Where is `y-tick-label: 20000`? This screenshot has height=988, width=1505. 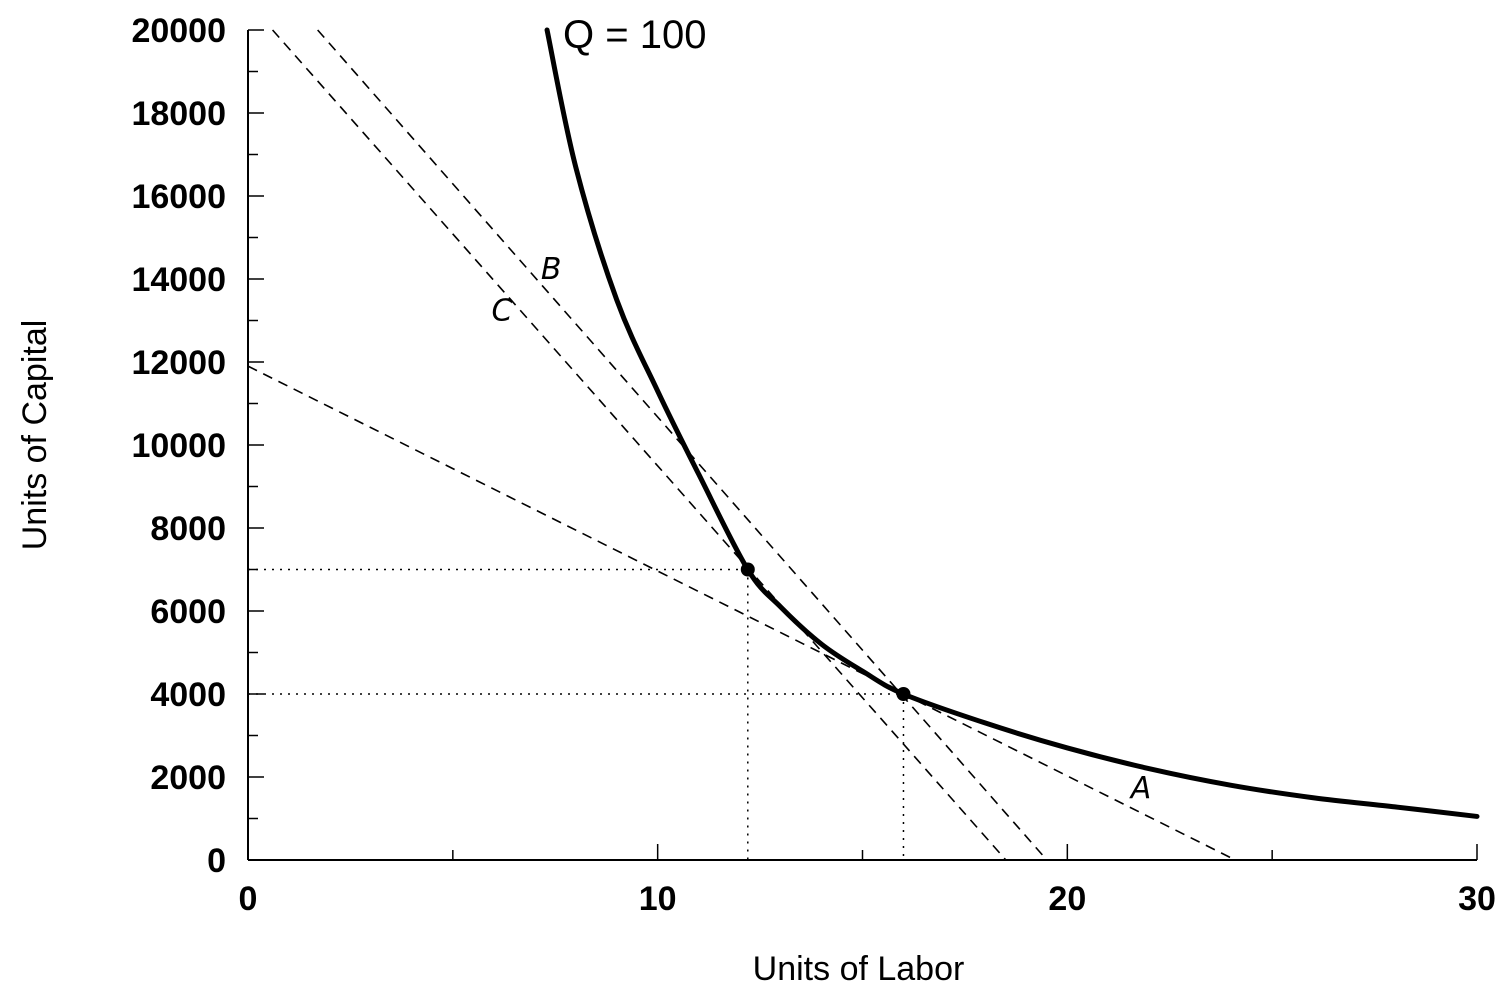
y-tick-label: 20000 is located at coordinates (178, 31).